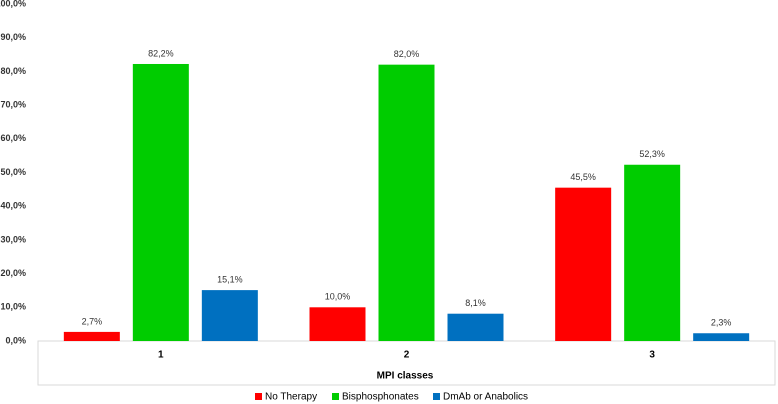 The width and height of the screenshot is (778, 404). What do you see at coordinates (721, 323) in the screenshot?
I see `value-label: 2,3%` at bounding box center [721, 323].